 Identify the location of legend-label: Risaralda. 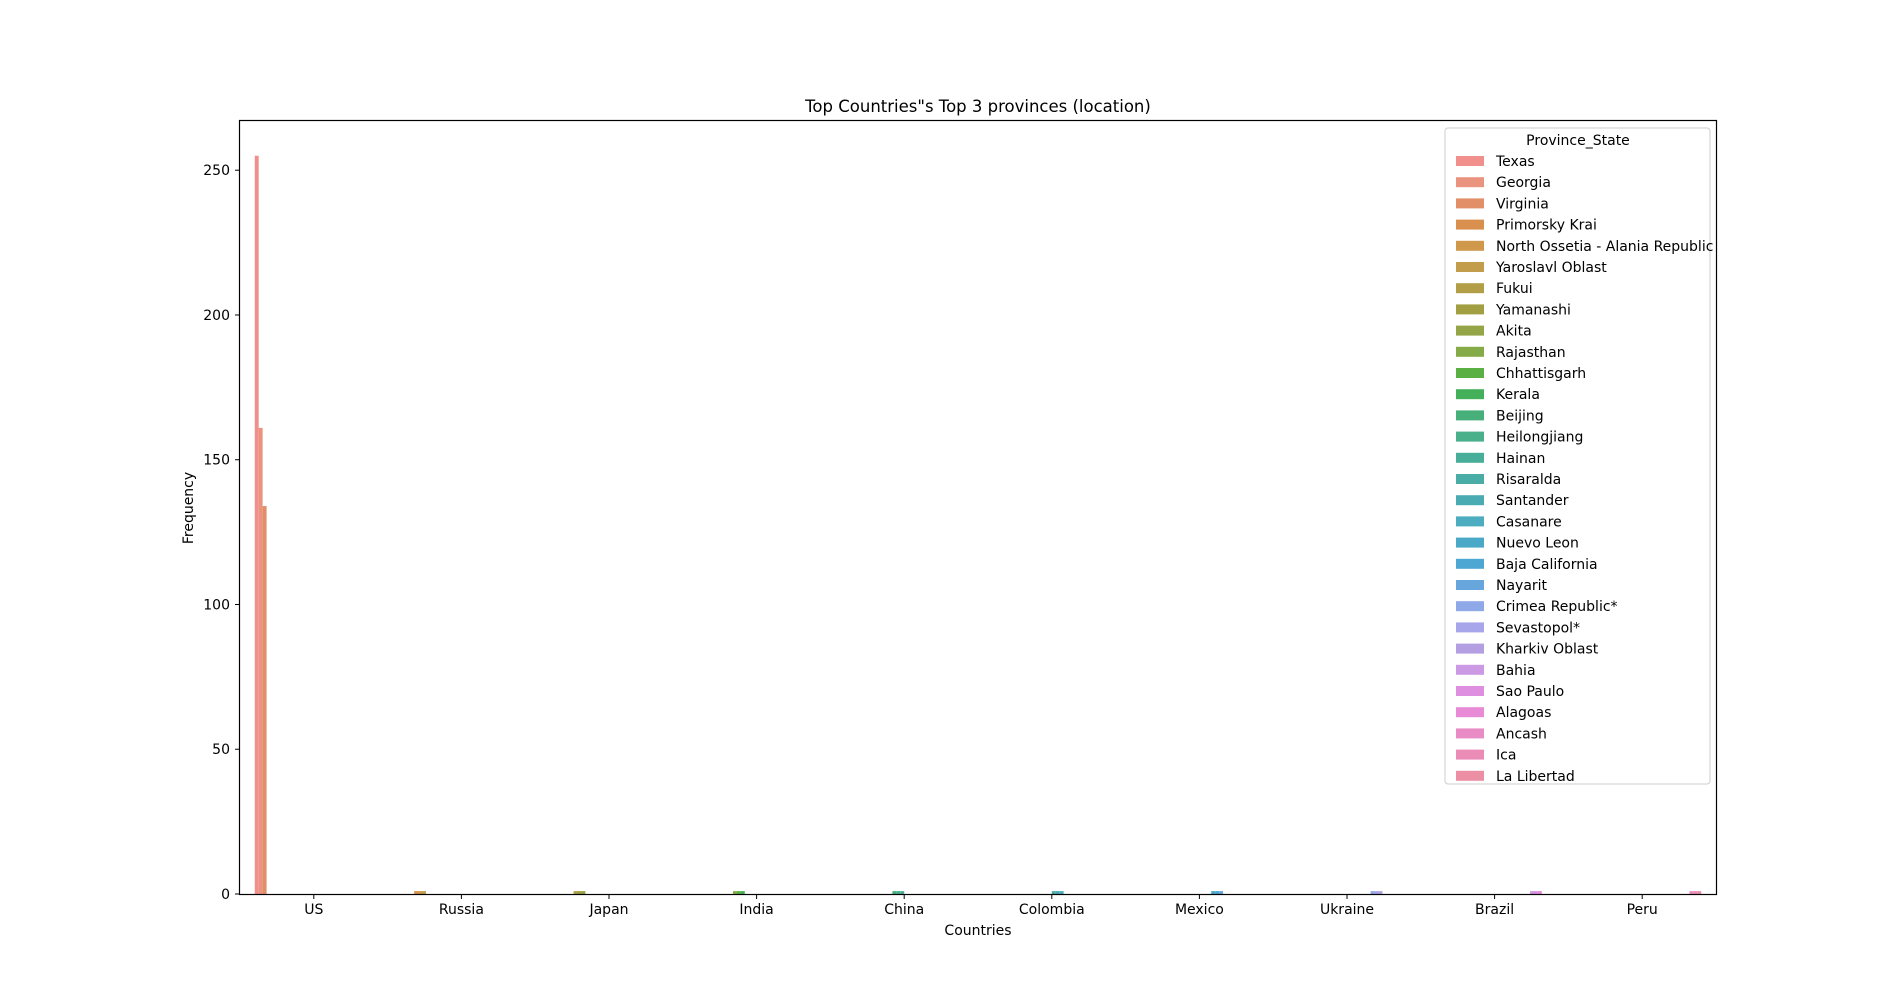
(1528, 480).